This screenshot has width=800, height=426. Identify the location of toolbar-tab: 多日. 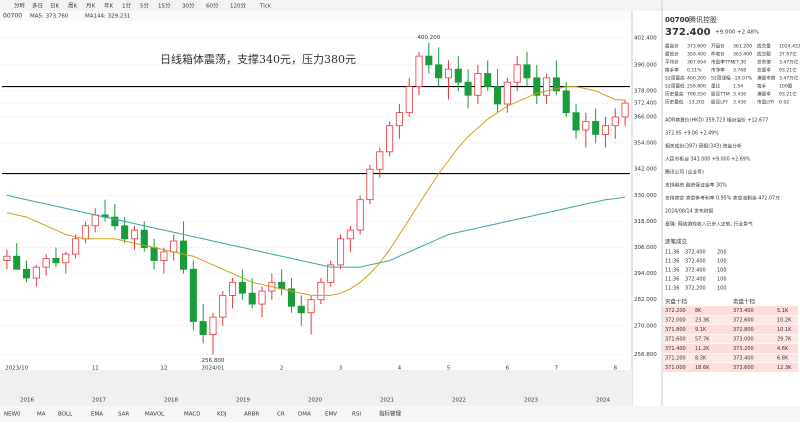
(37, 6).